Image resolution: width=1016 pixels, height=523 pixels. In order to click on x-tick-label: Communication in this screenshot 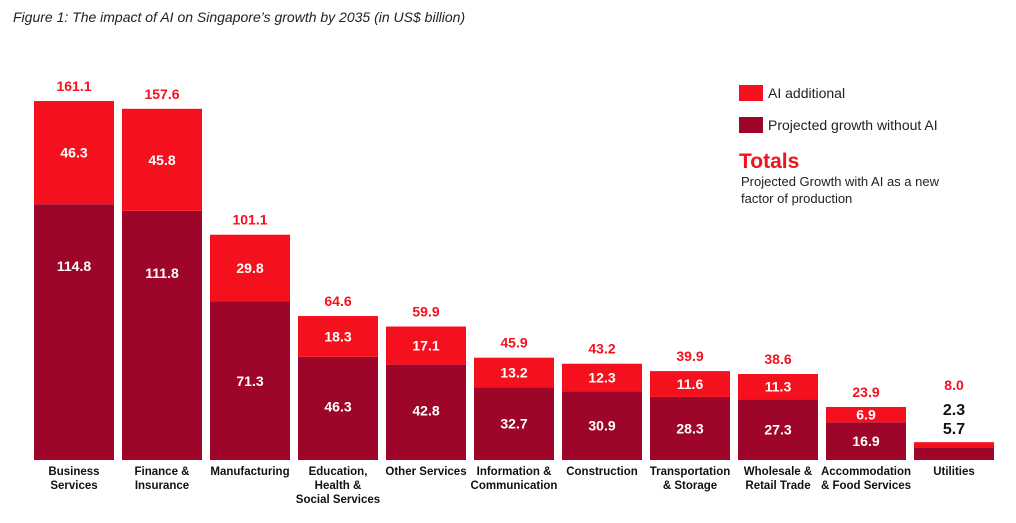, I will do `click(514, 486)`.